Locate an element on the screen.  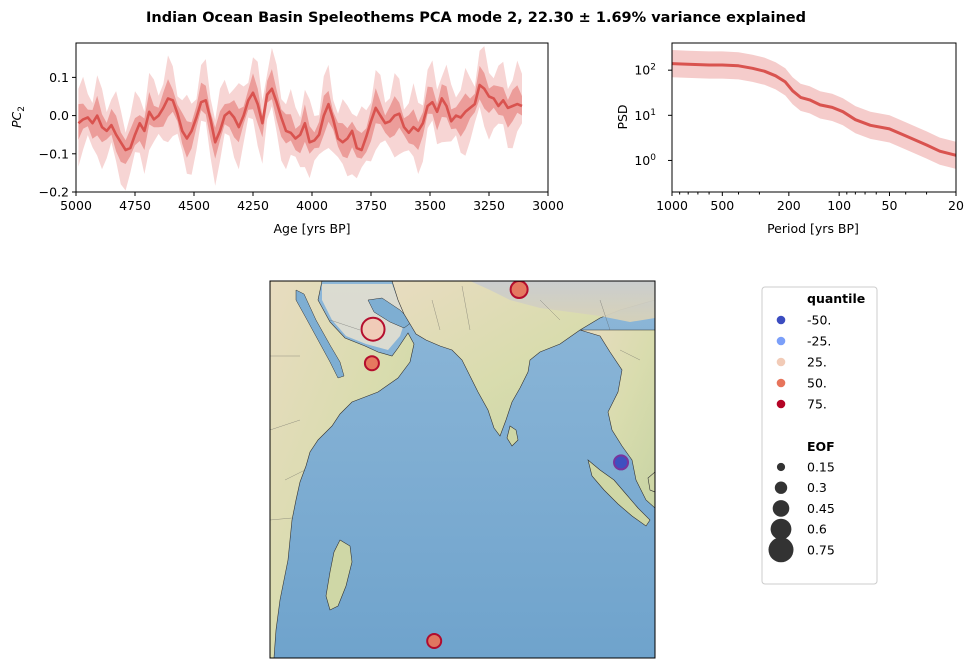
pc-uncertainty-bands is located at coordinates (300, 118).